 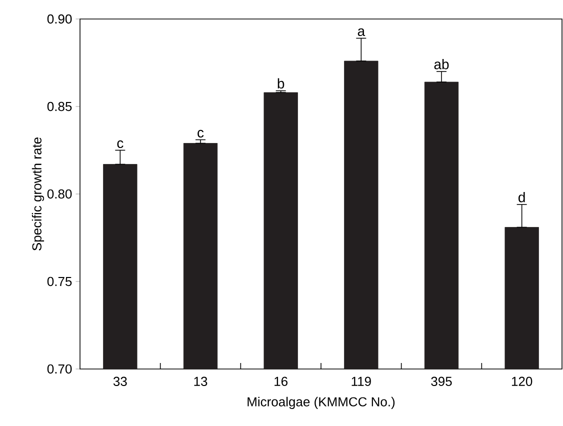 I want to click on x-axis-title: Microalgae (KMMCC No.), so click(x=321, y=402).